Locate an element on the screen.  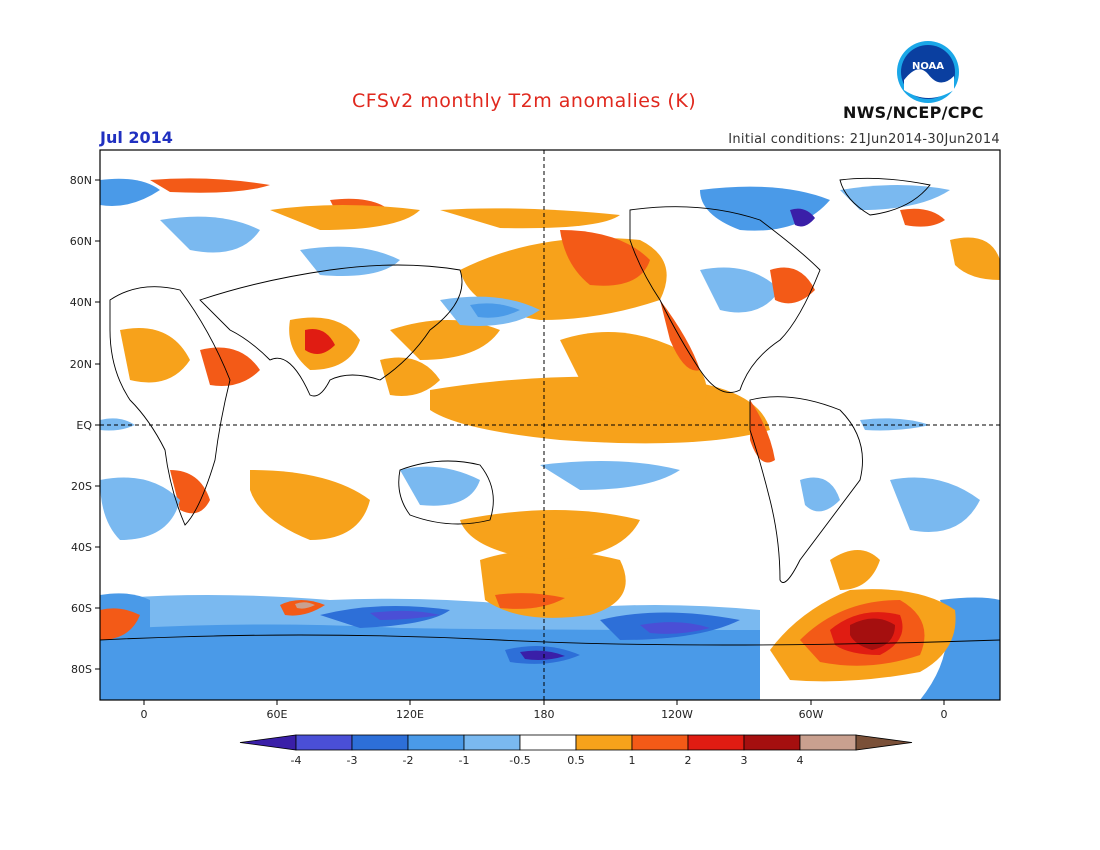
arctic-band-warm is located at coordinates (530, 218).